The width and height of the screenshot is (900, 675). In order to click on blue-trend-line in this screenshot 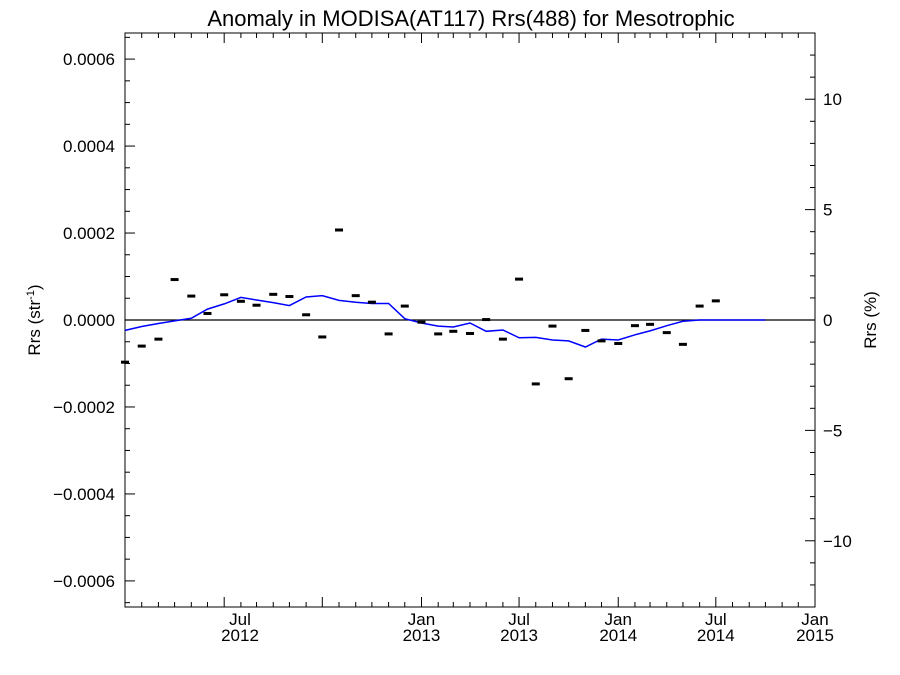, I will do `click(445, 321)`.